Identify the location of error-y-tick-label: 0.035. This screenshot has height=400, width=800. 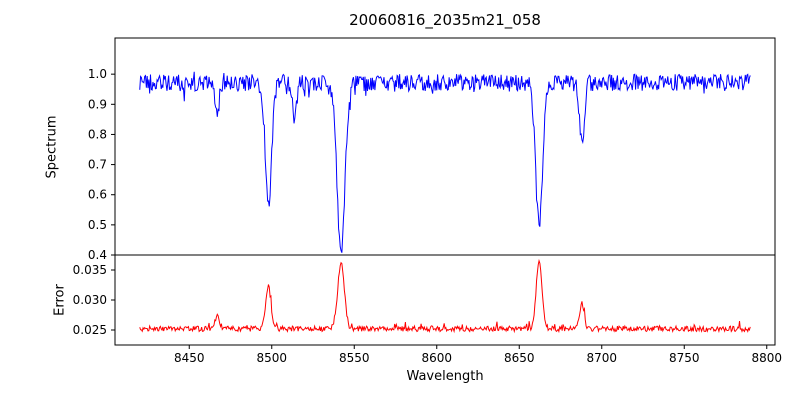
(90, 270).